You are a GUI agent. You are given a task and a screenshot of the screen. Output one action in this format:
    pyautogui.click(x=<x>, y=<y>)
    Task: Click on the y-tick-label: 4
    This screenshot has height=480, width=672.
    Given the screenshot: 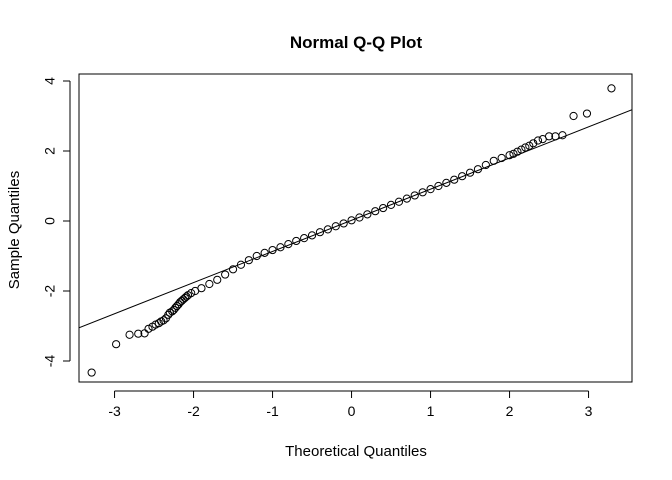 What is the action you would take?
    pyautogui.click(x=50, y=81)
    